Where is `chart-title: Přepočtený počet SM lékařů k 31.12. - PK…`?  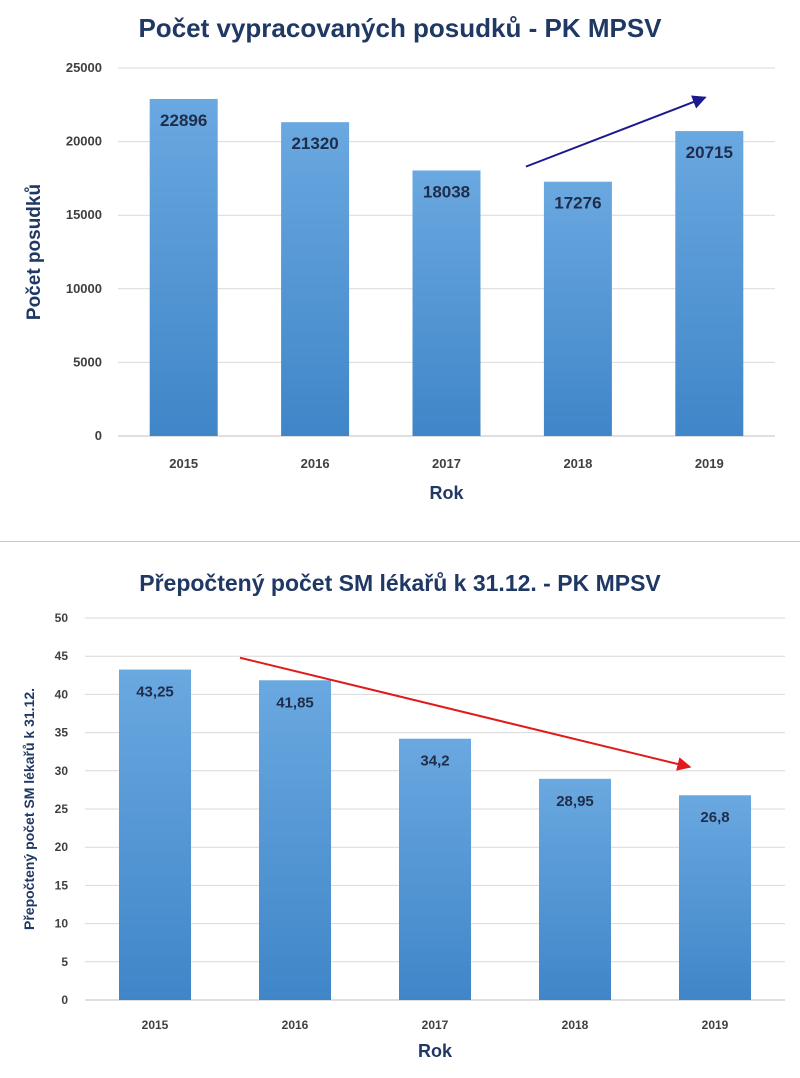
chart-title: Přepočtený počet SM lékařů k 31.12. - PK… is located at coordinates (400, 583).